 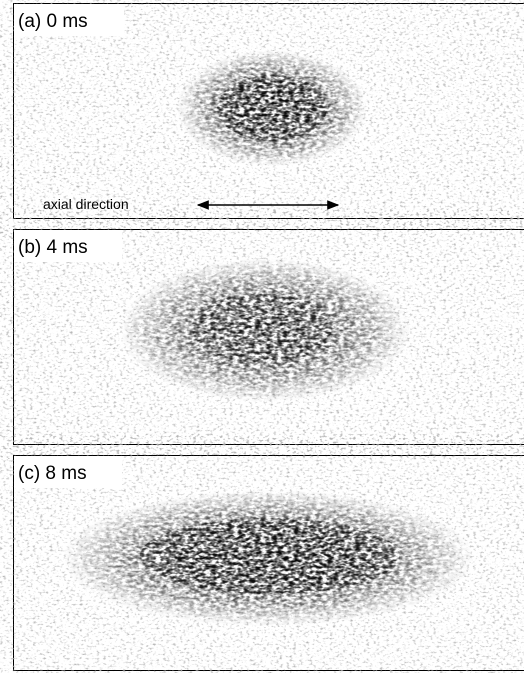 What do you see at coordinates (53, 247) in the screenshot?
I see `panel-label: (b) 4 ms` at bounding box center [53, 247].